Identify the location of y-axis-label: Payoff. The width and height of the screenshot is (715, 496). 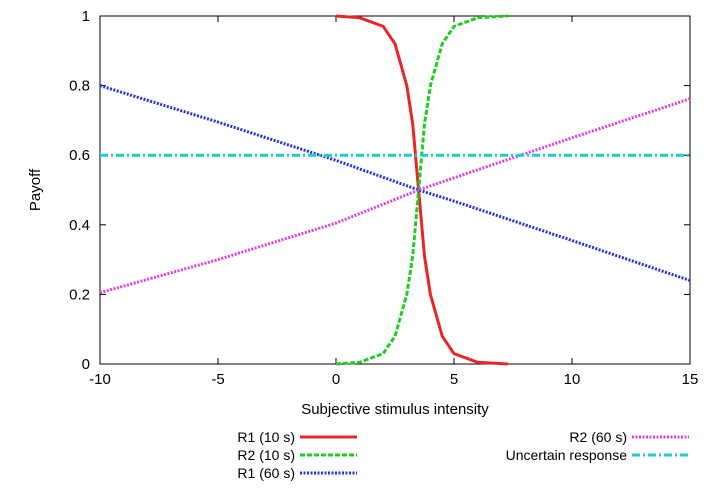
(35, 189).